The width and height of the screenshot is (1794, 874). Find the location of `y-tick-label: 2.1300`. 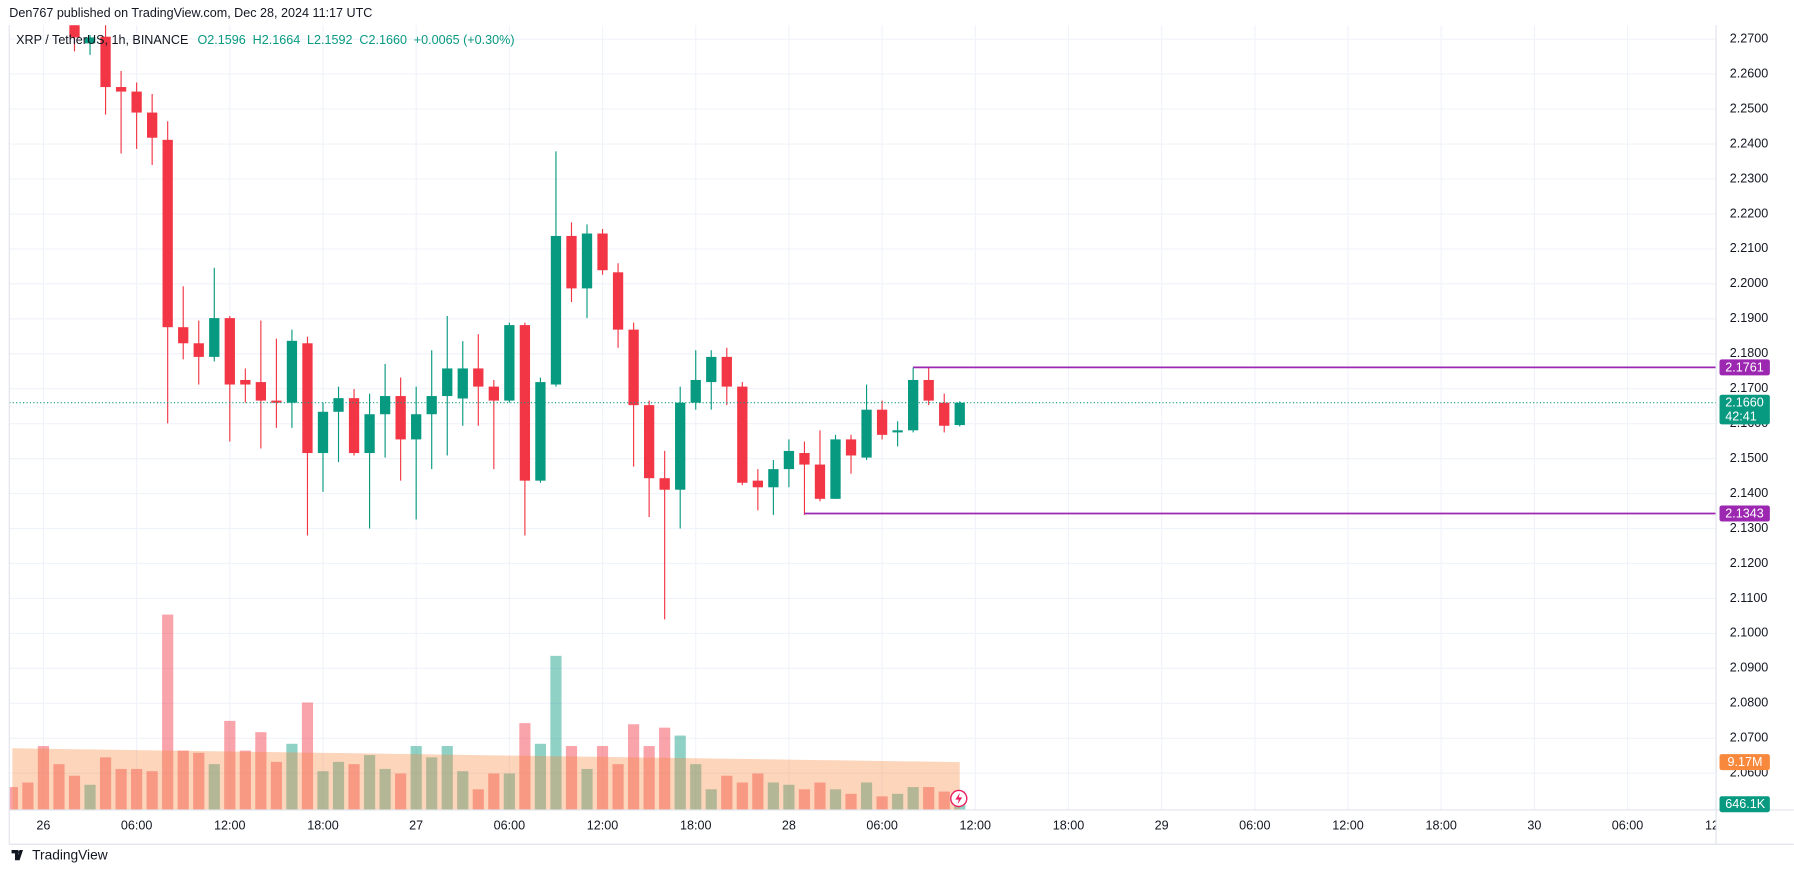

y-tick-label: 2.1300 is located at coordinates (1749, 528).